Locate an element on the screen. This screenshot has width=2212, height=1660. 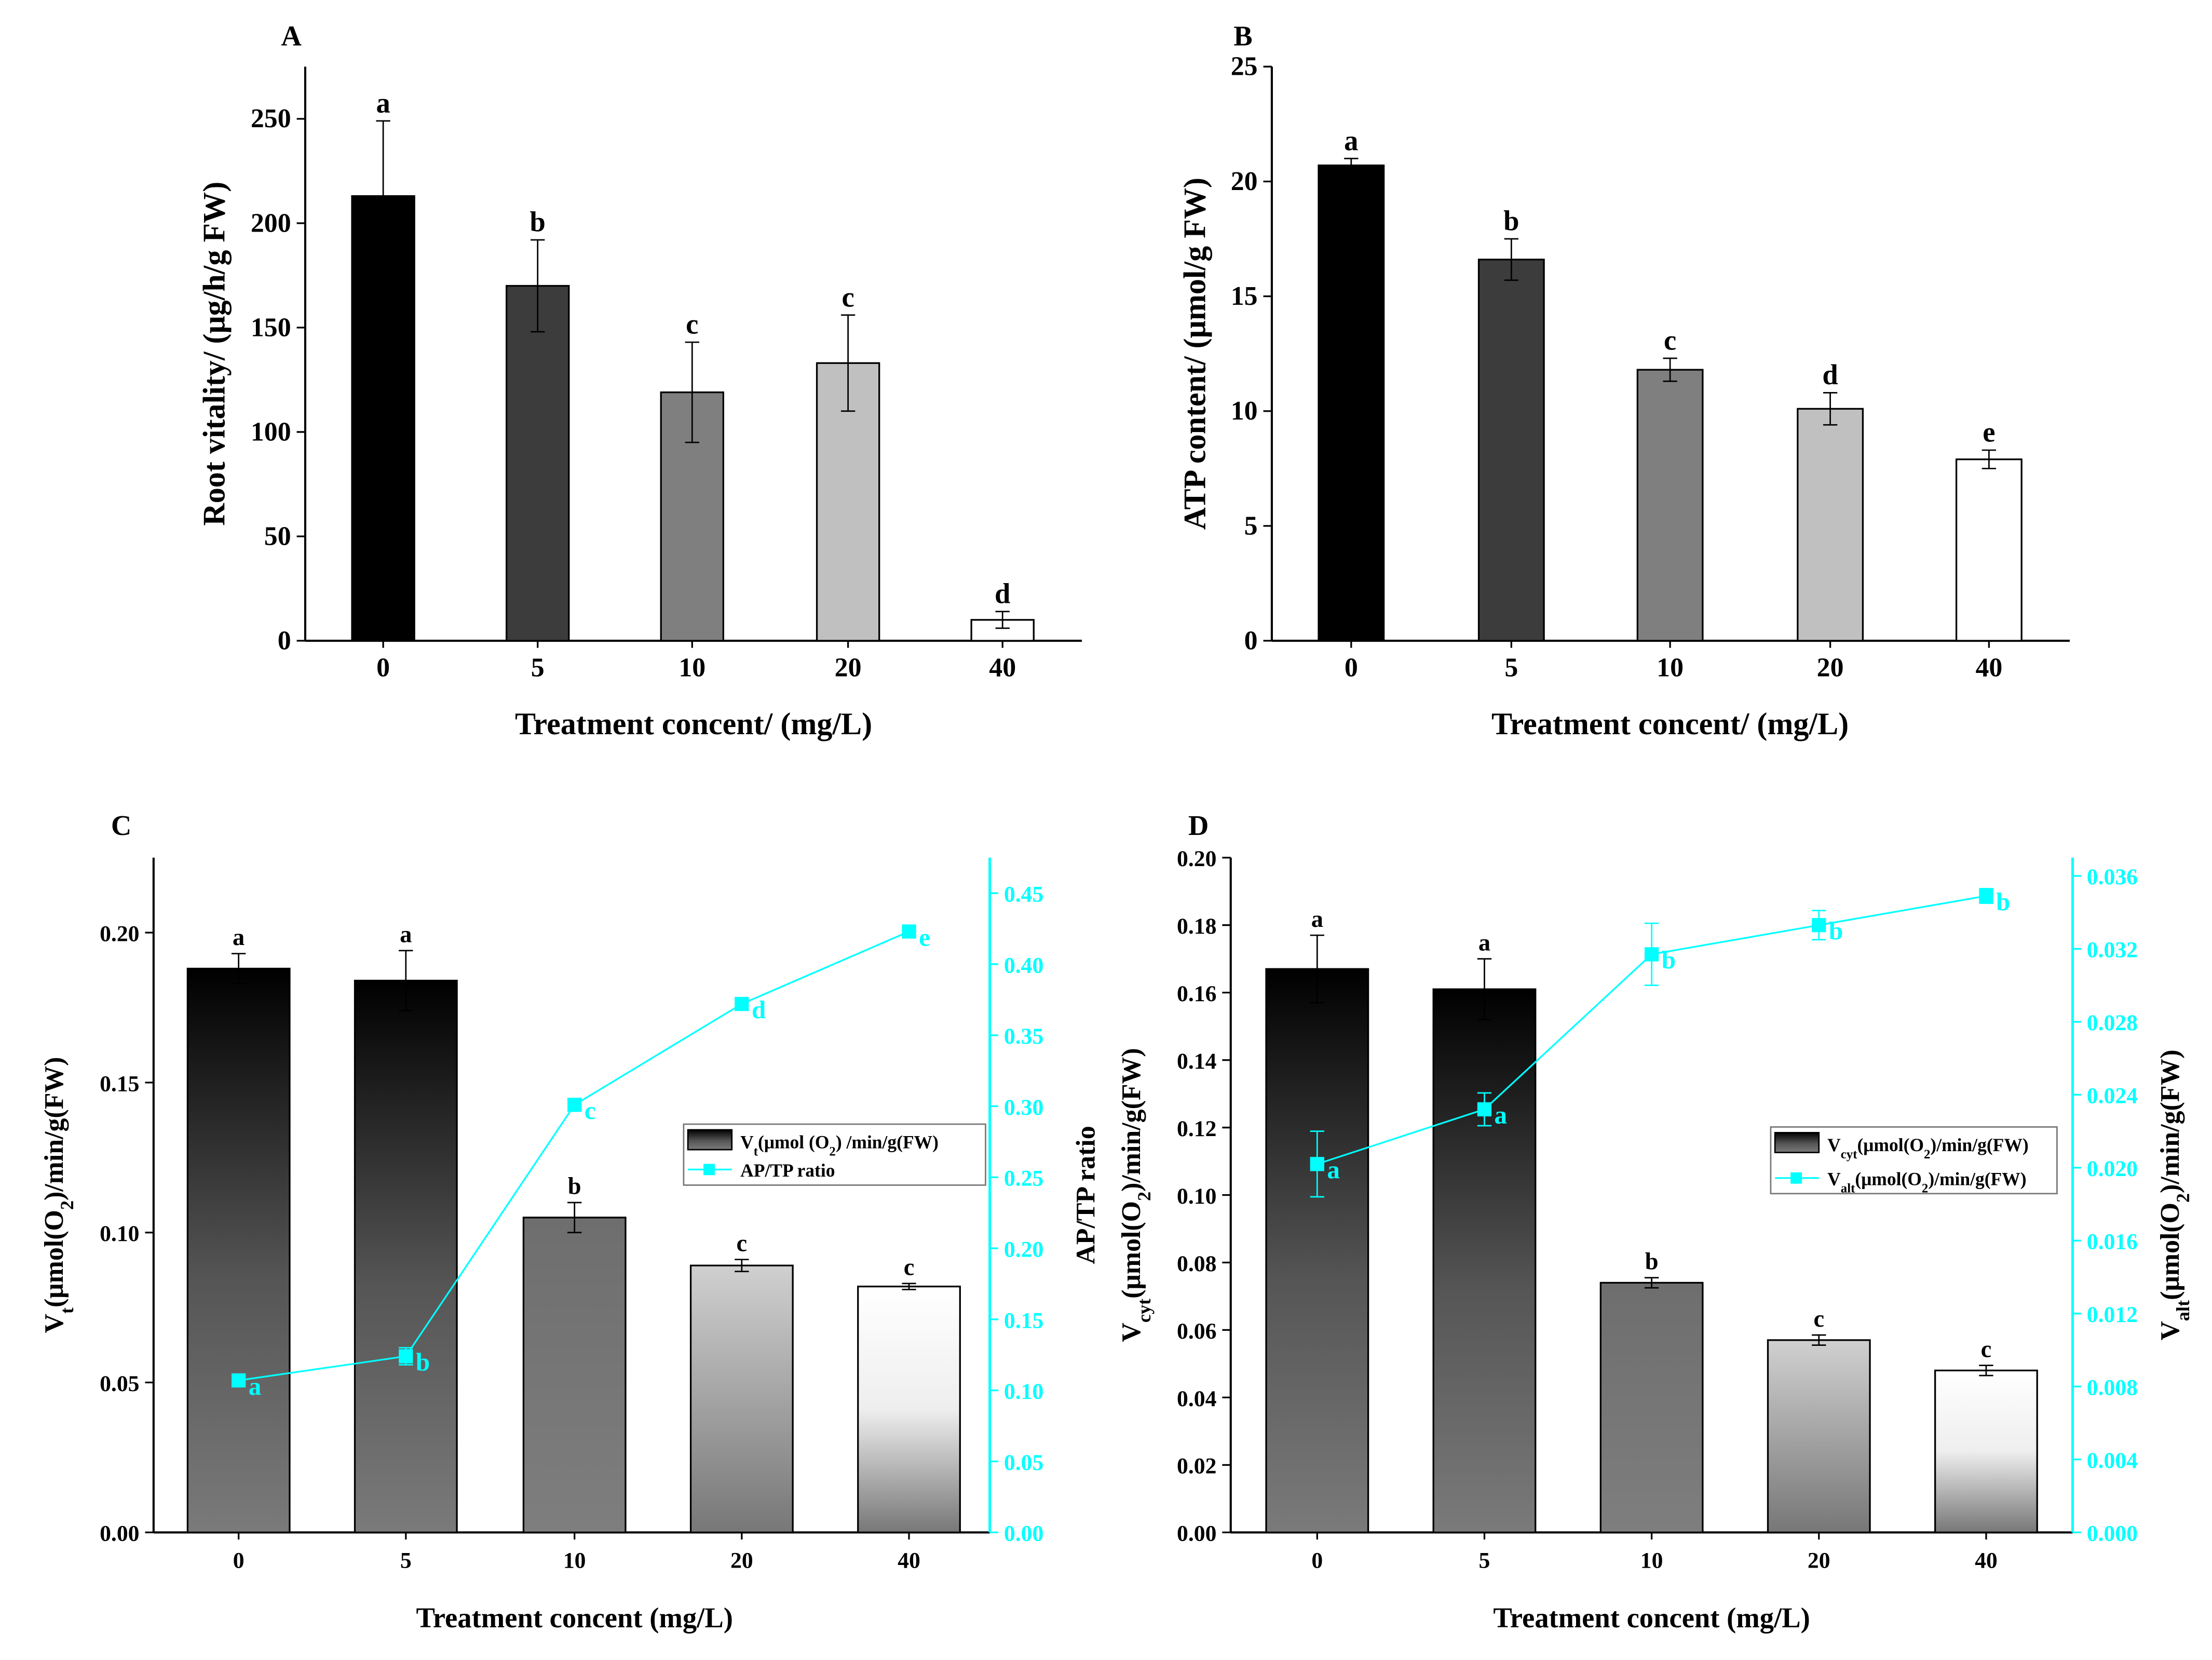
y-tick-label: 0 is located at coordinates (1251, 640).